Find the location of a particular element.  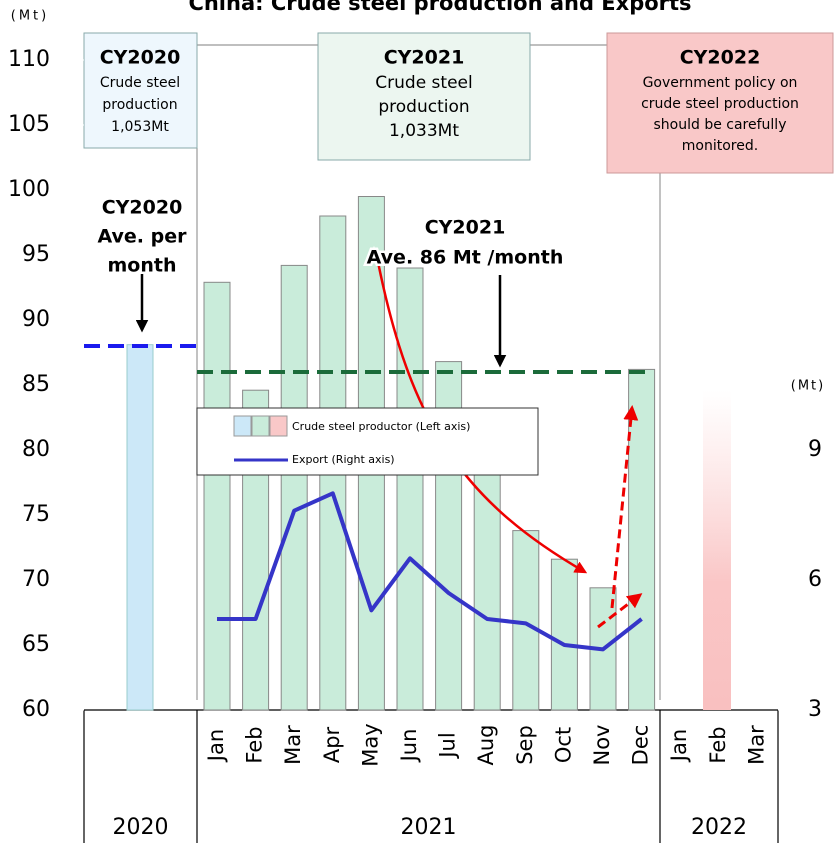

callout-text: Government policy on is located at coordinates (720, 83).